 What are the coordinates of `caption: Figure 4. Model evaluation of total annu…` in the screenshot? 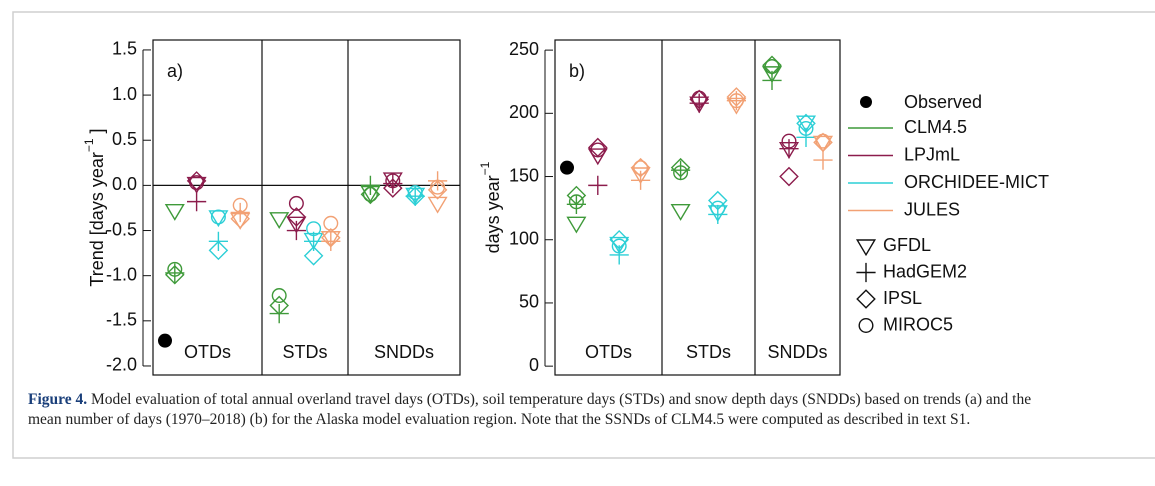 It's located at (548, 410).